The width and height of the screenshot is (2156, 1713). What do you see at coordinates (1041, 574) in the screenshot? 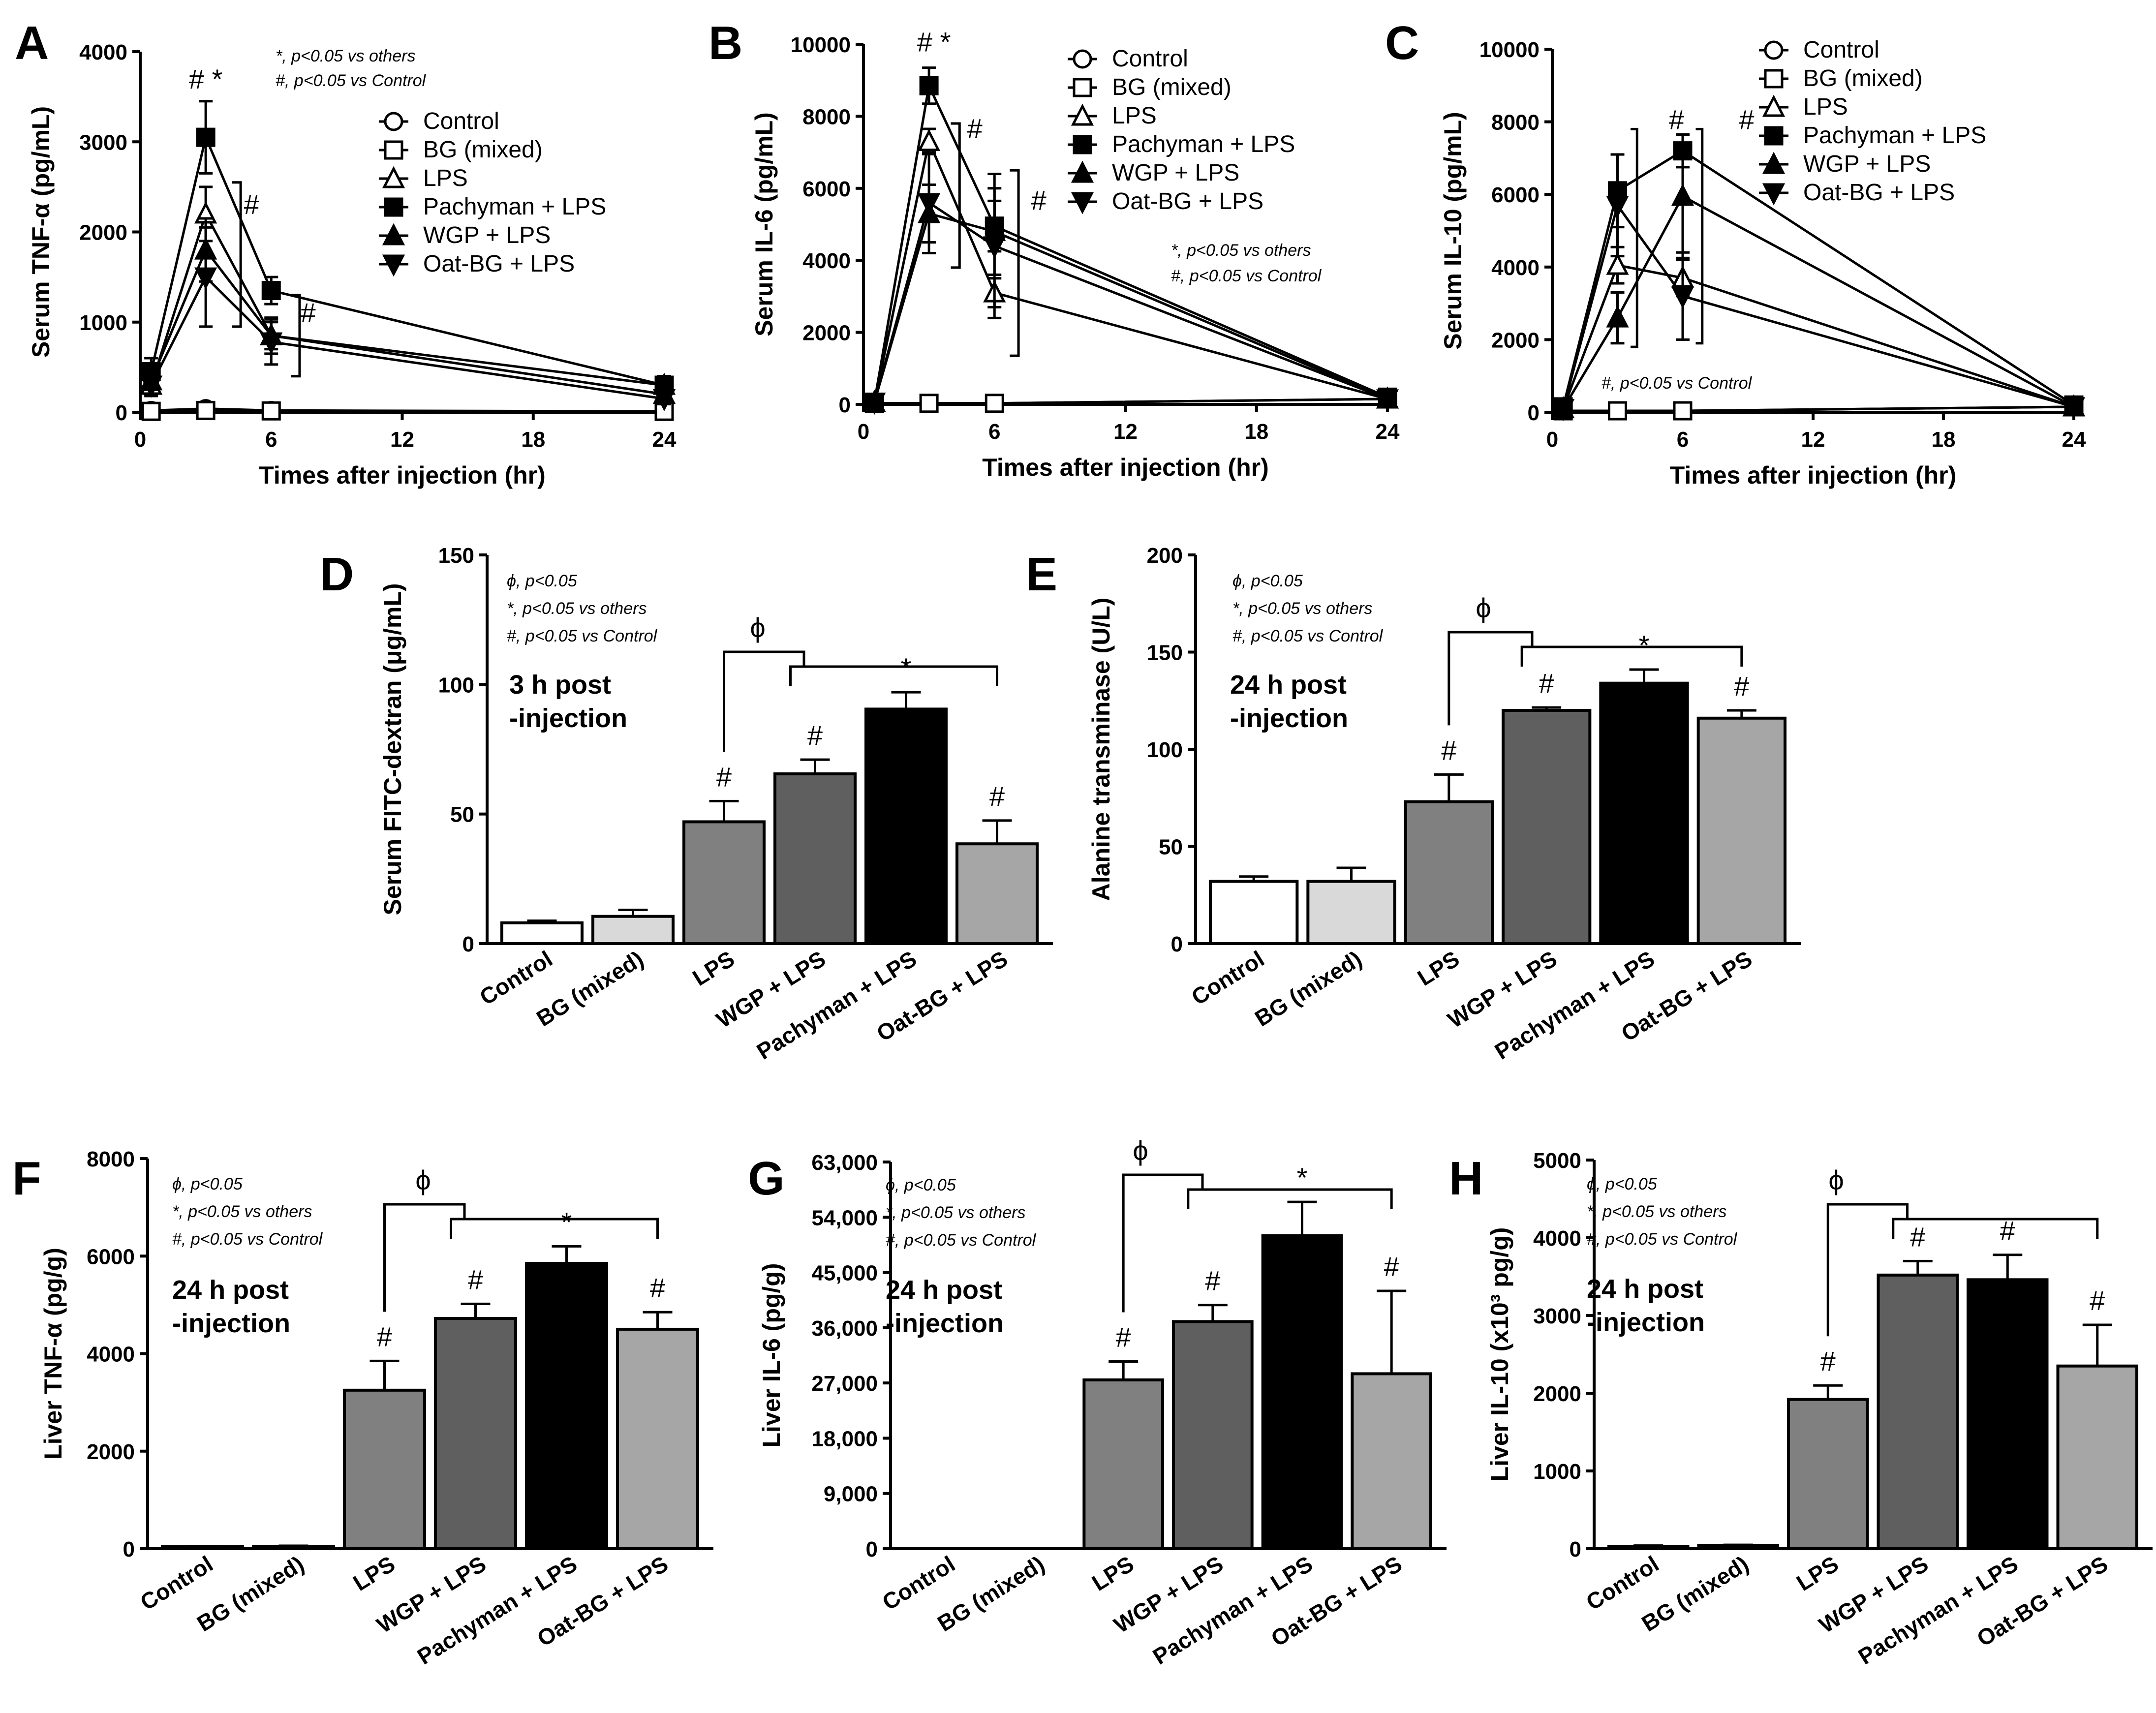
I see `panel-letter: E` at bounding box center [1041, 574].